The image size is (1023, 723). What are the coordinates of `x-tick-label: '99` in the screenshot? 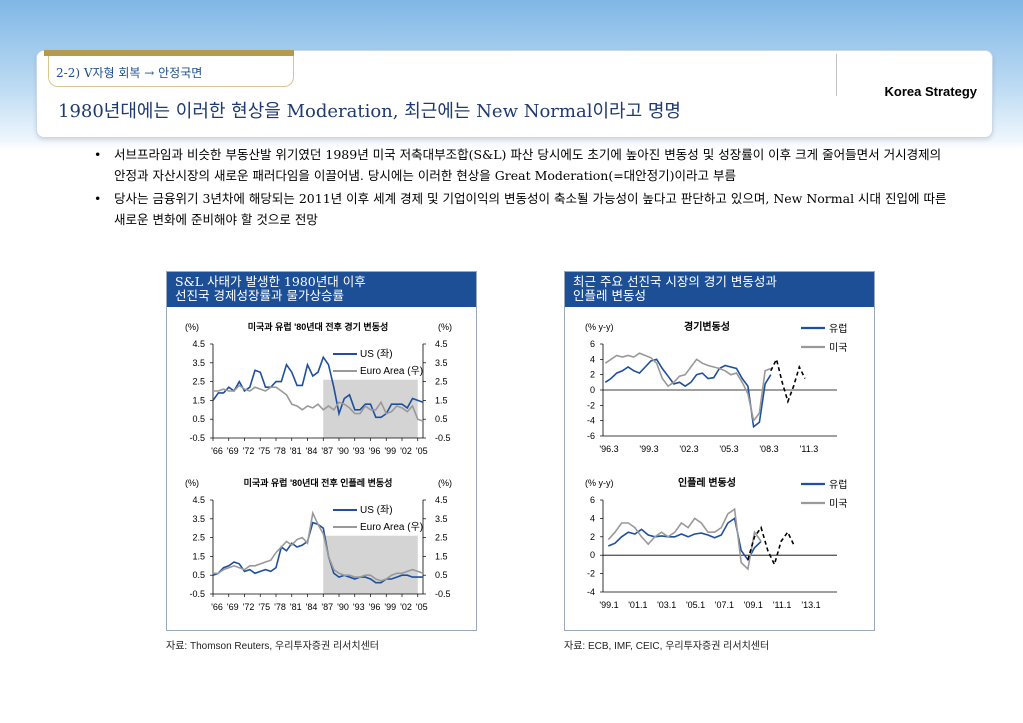 It's located at (390, 451).